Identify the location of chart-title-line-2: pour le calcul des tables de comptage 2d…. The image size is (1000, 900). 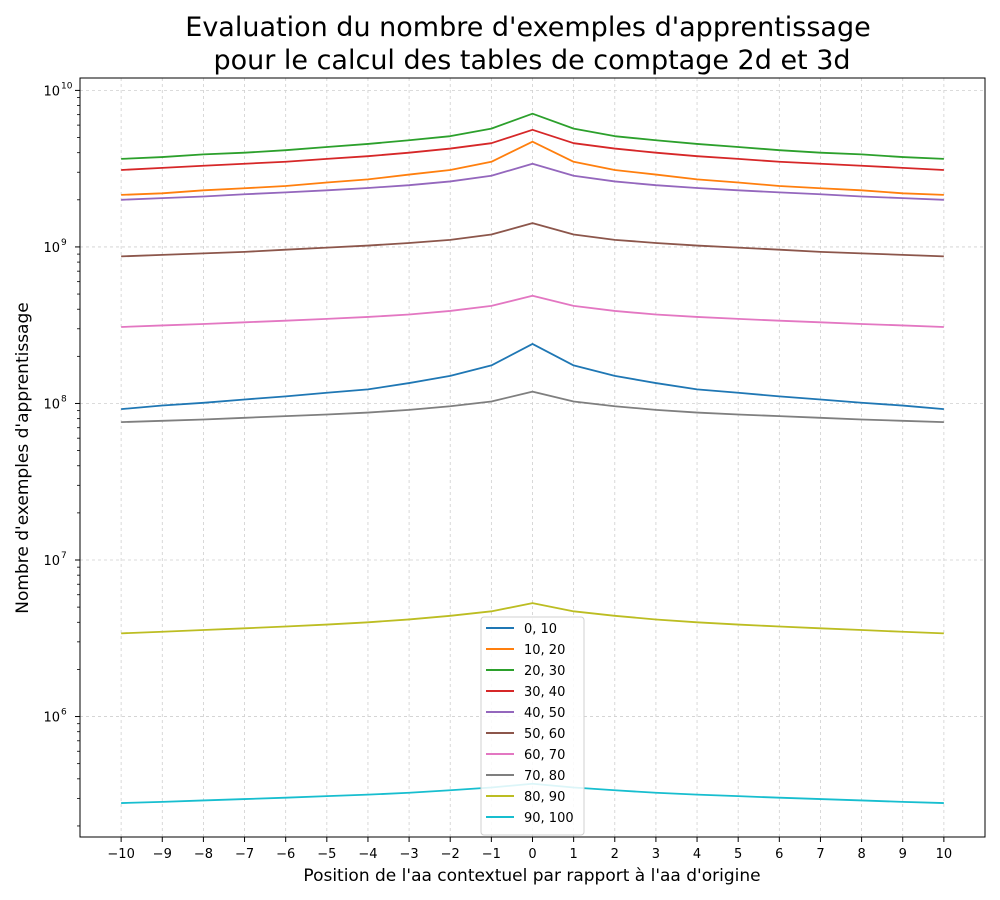
(531, 60).